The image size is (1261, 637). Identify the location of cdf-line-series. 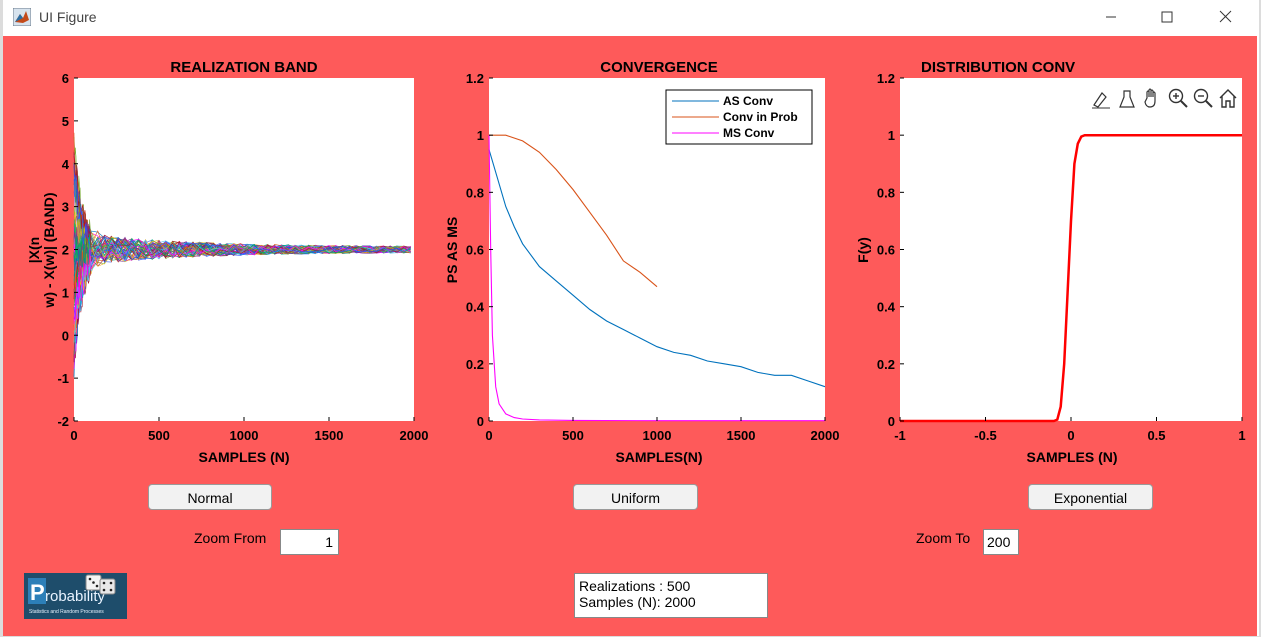
(1071, 278).